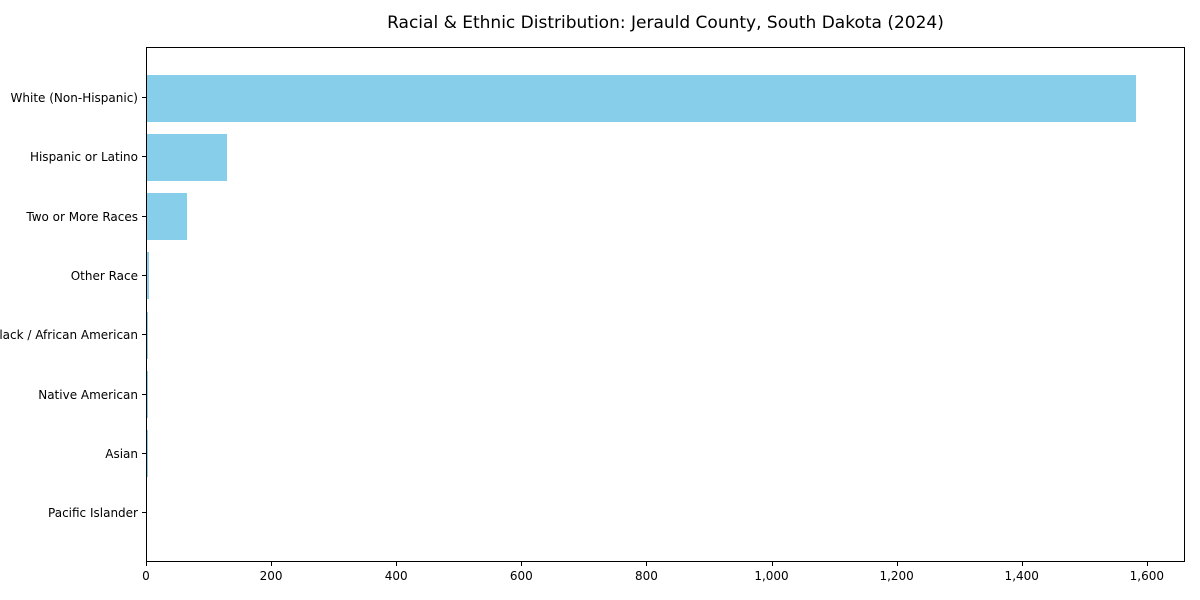 This screenshot has width=1200, height=600. Describe the element at coordinates (167, 217) in the screenshot. I see `bar-two-or-more-races` at that location.